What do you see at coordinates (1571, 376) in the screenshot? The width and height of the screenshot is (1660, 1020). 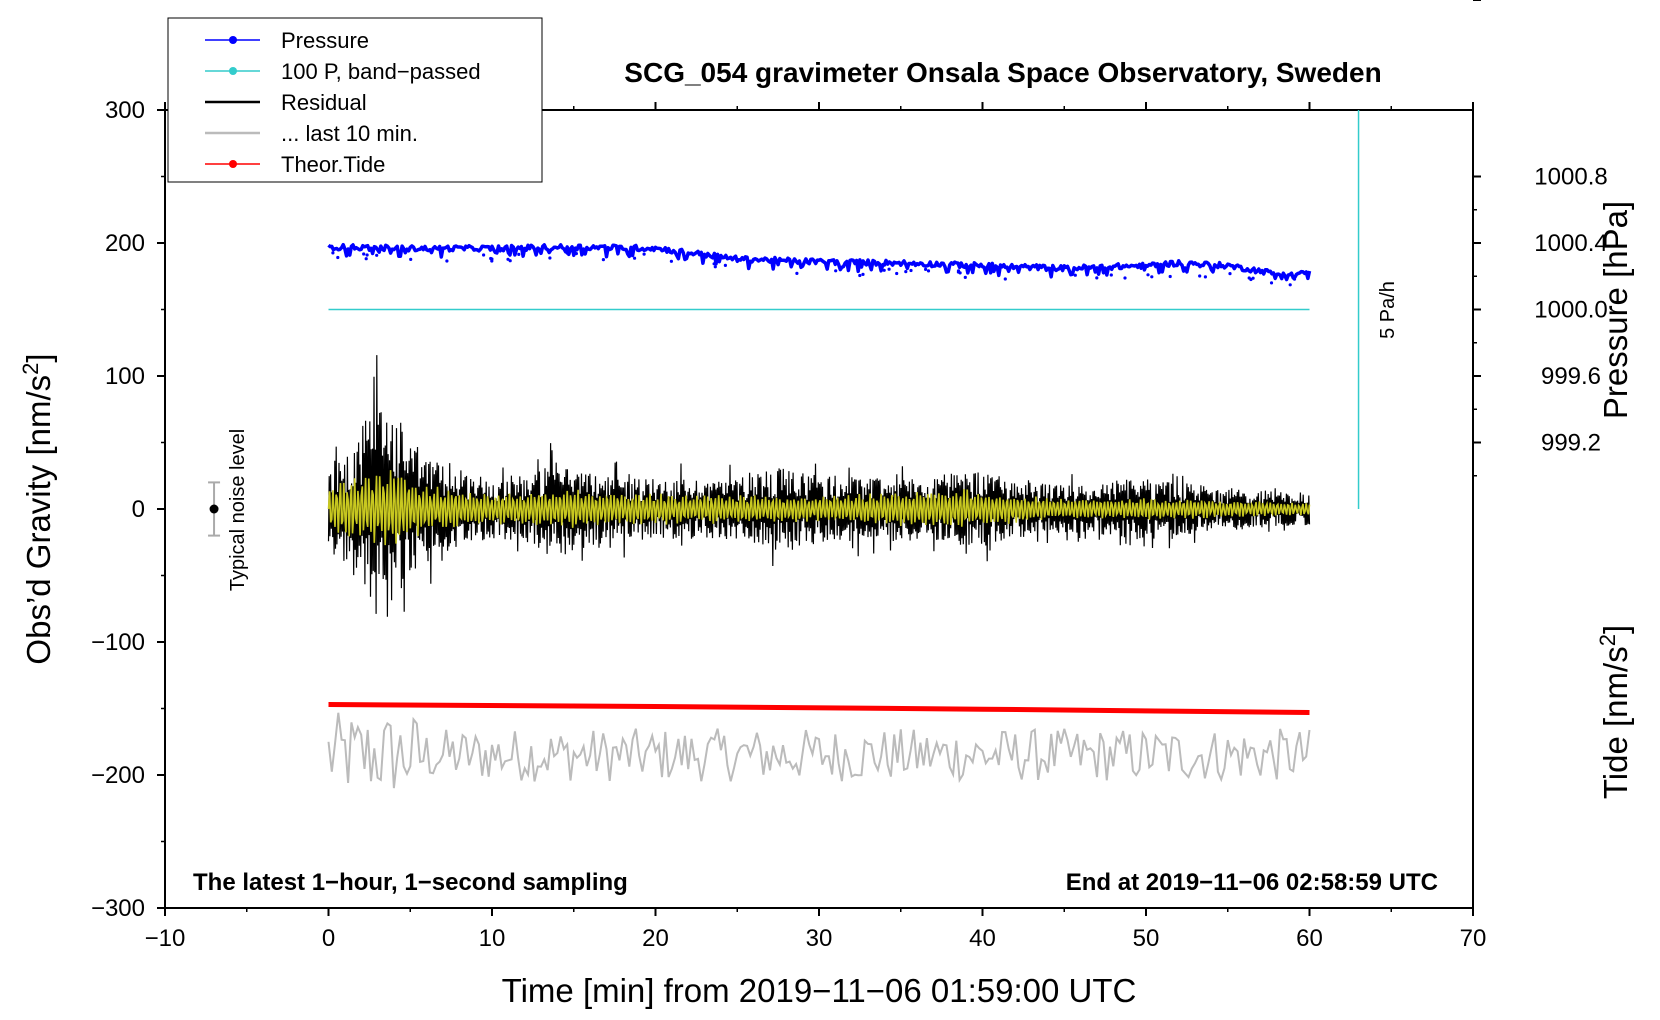 I see `pressure-tick-label: 999.6` at bounding box center [1571, 376].